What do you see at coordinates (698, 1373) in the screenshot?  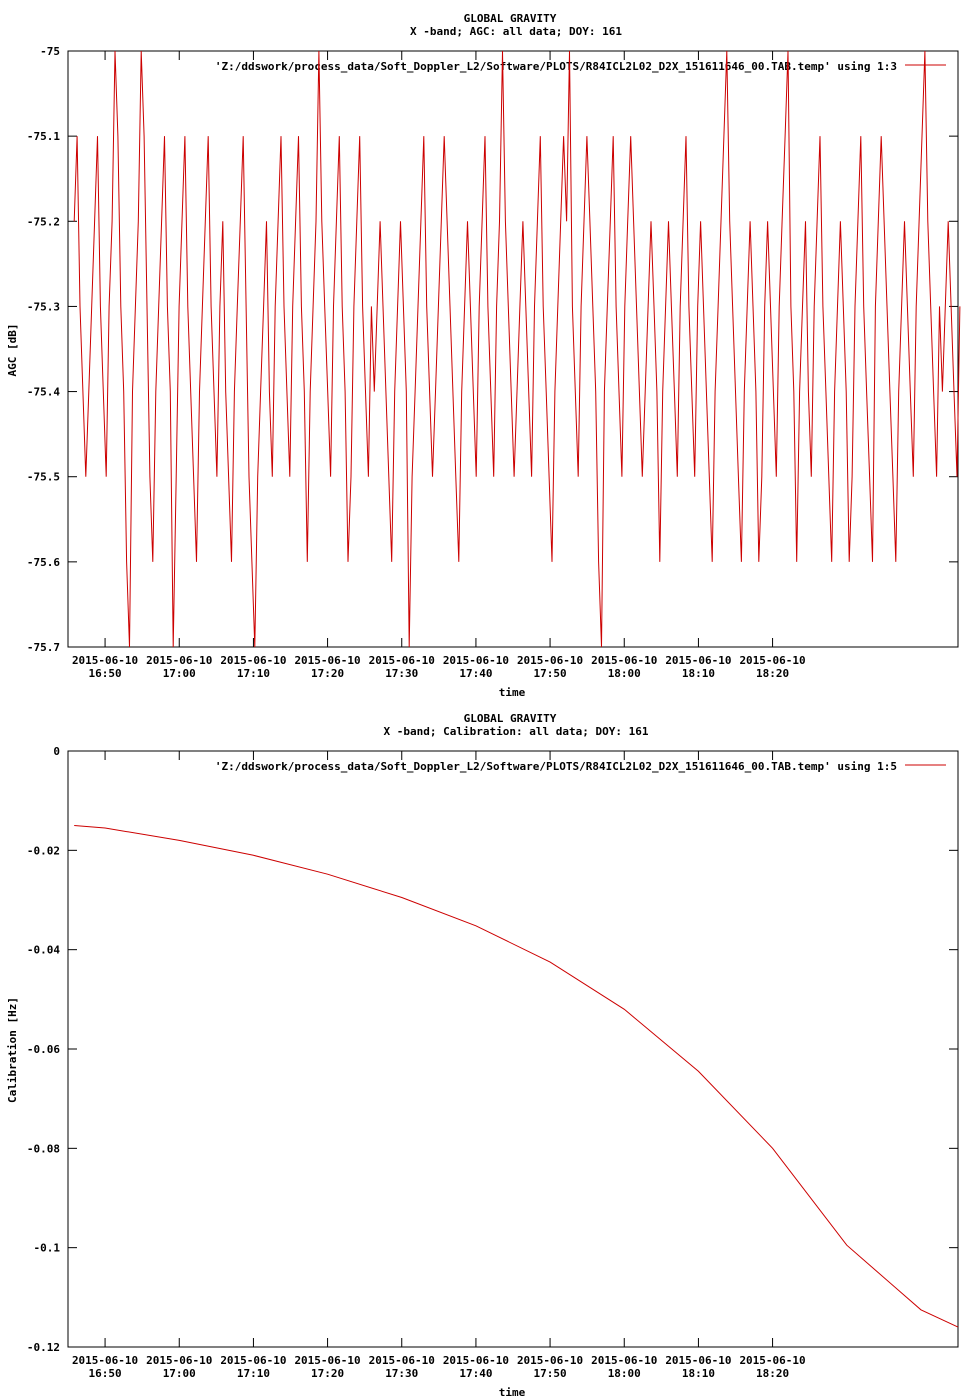 I see `calibration-xtick-time-label: 18:10` at bounding box center [698, 1373].